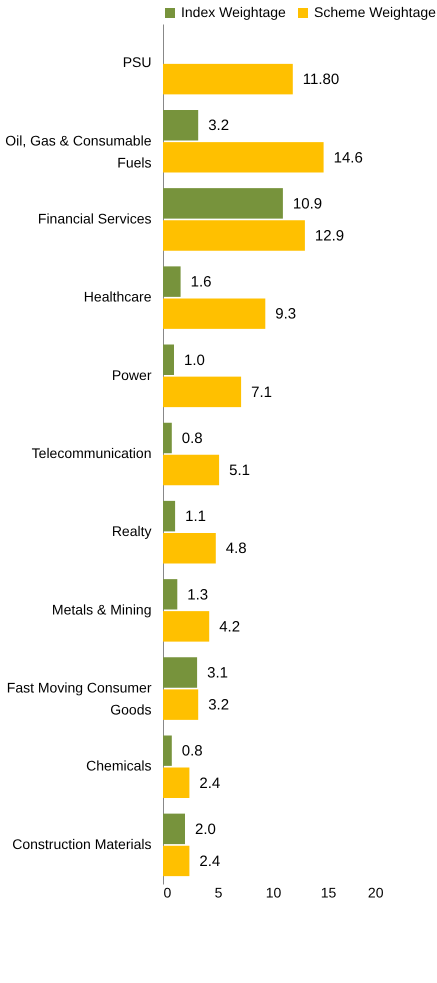 The image size is (437, 983). Describe the element at coordinates (79, 699) in the screenshot. I see `y-tick-label: Fast Moving Consumer Goods` at that location.